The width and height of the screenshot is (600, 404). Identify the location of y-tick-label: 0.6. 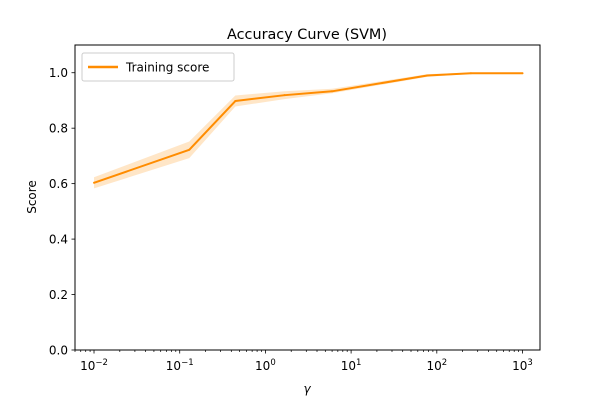
(58, 184).